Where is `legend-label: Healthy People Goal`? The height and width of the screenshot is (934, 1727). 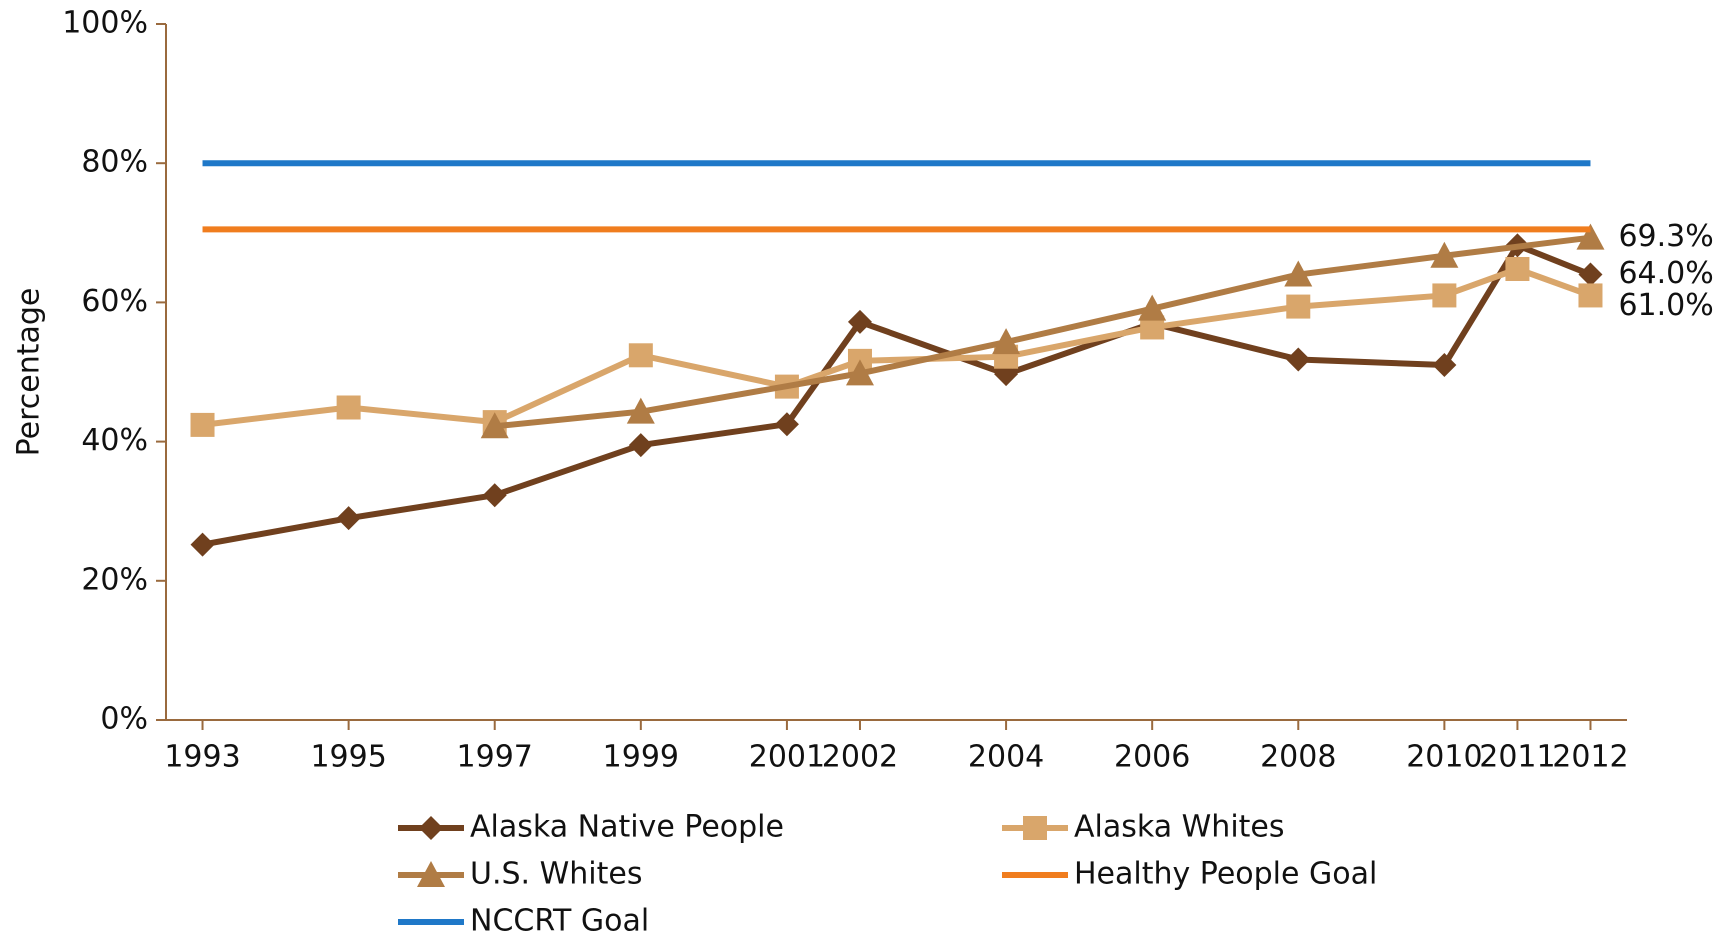 legend-label: Healthy People Goal is located at coordinates (1225, 874).